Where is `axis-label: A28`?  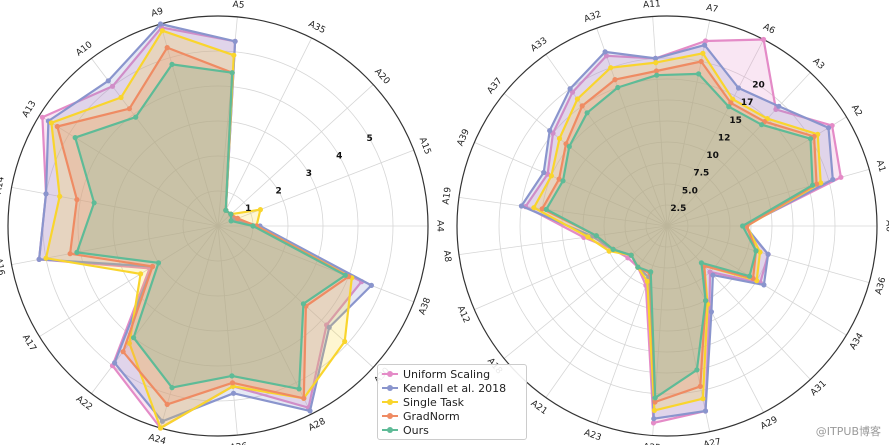
axis-label: A28 is located at coordinates (317, 425).